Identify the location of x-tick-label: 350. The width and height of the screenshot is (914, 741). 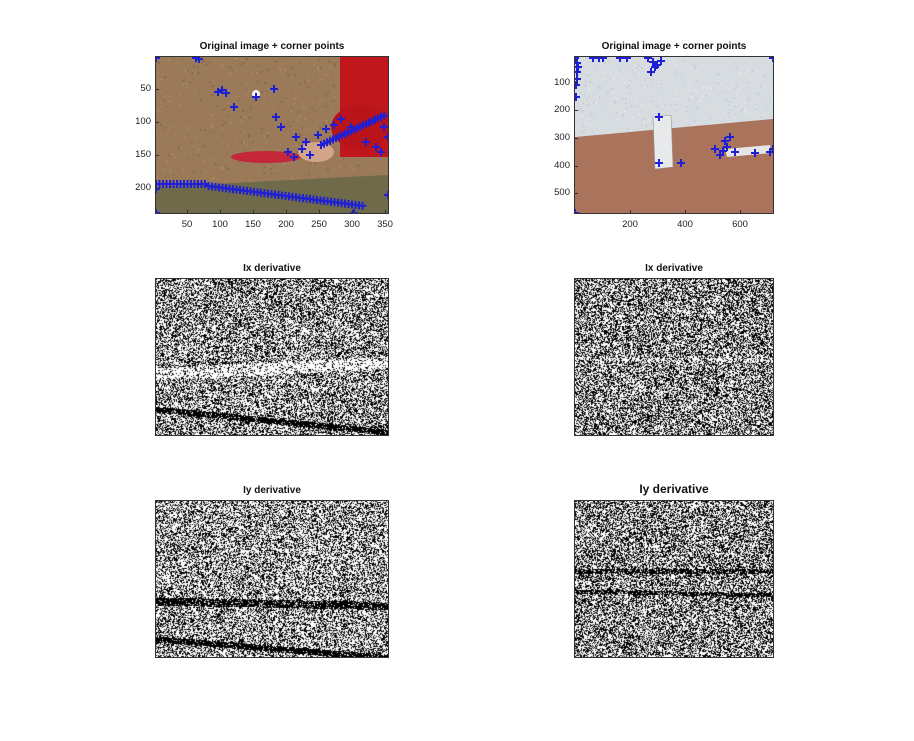
(385, 224).